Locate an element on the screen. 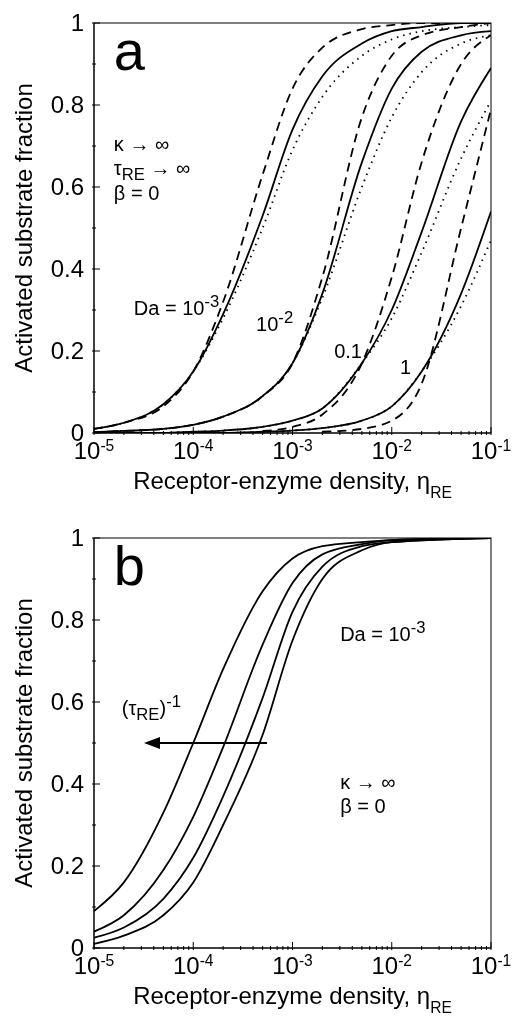 The image size is (523, 1022). annotation: a is located at coordinates (129, 50).